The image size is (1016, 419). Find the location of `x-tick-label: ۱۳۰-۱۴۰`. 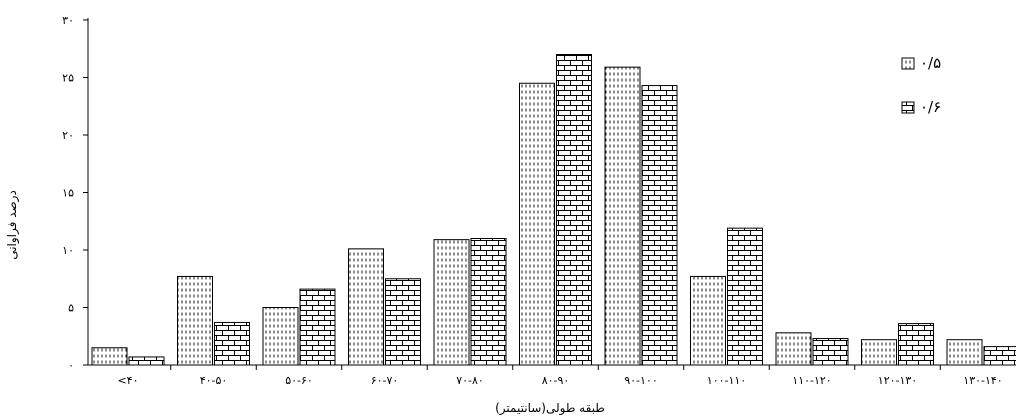

x-tick-label: ۱۳۰-۱۴۰ is located at coordinates (982, 380).